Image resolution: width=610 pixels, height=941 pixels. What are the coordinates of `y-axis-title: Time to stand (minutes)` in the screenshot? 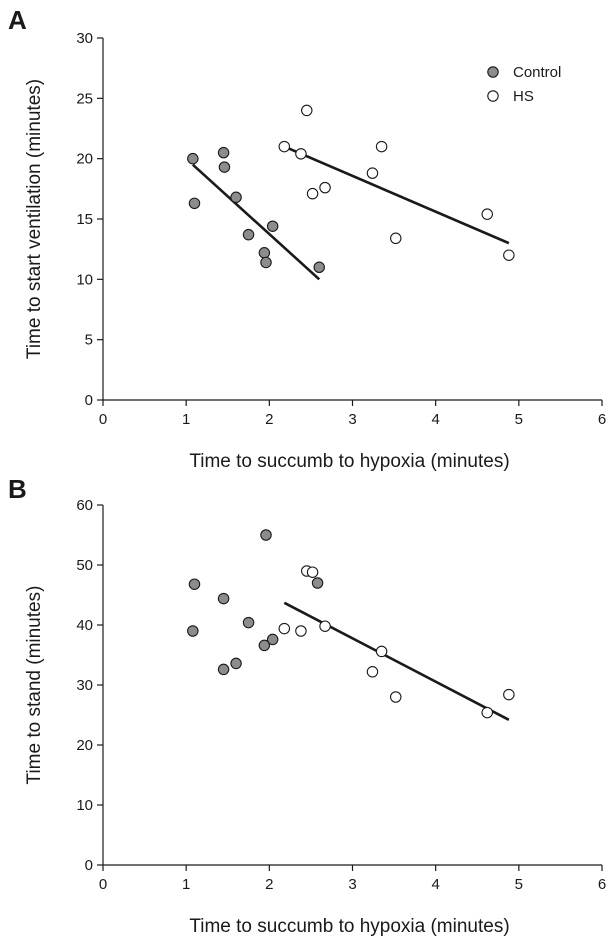 It's located at (34, 685).